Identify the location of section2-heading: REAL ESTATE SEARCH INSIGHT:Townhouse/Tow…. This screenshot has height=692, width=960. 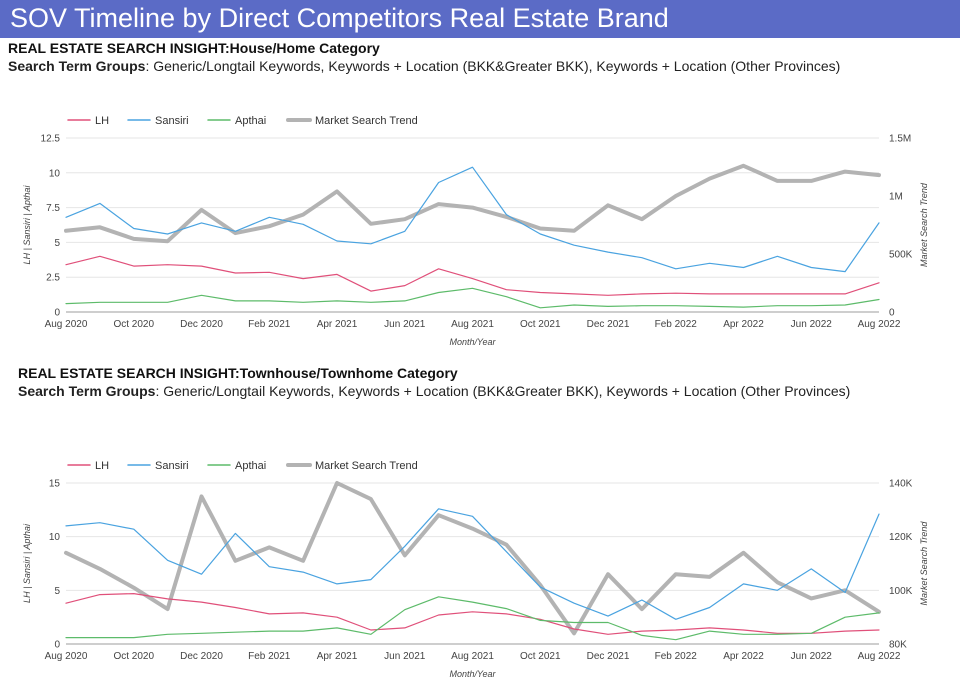
(238, 373).